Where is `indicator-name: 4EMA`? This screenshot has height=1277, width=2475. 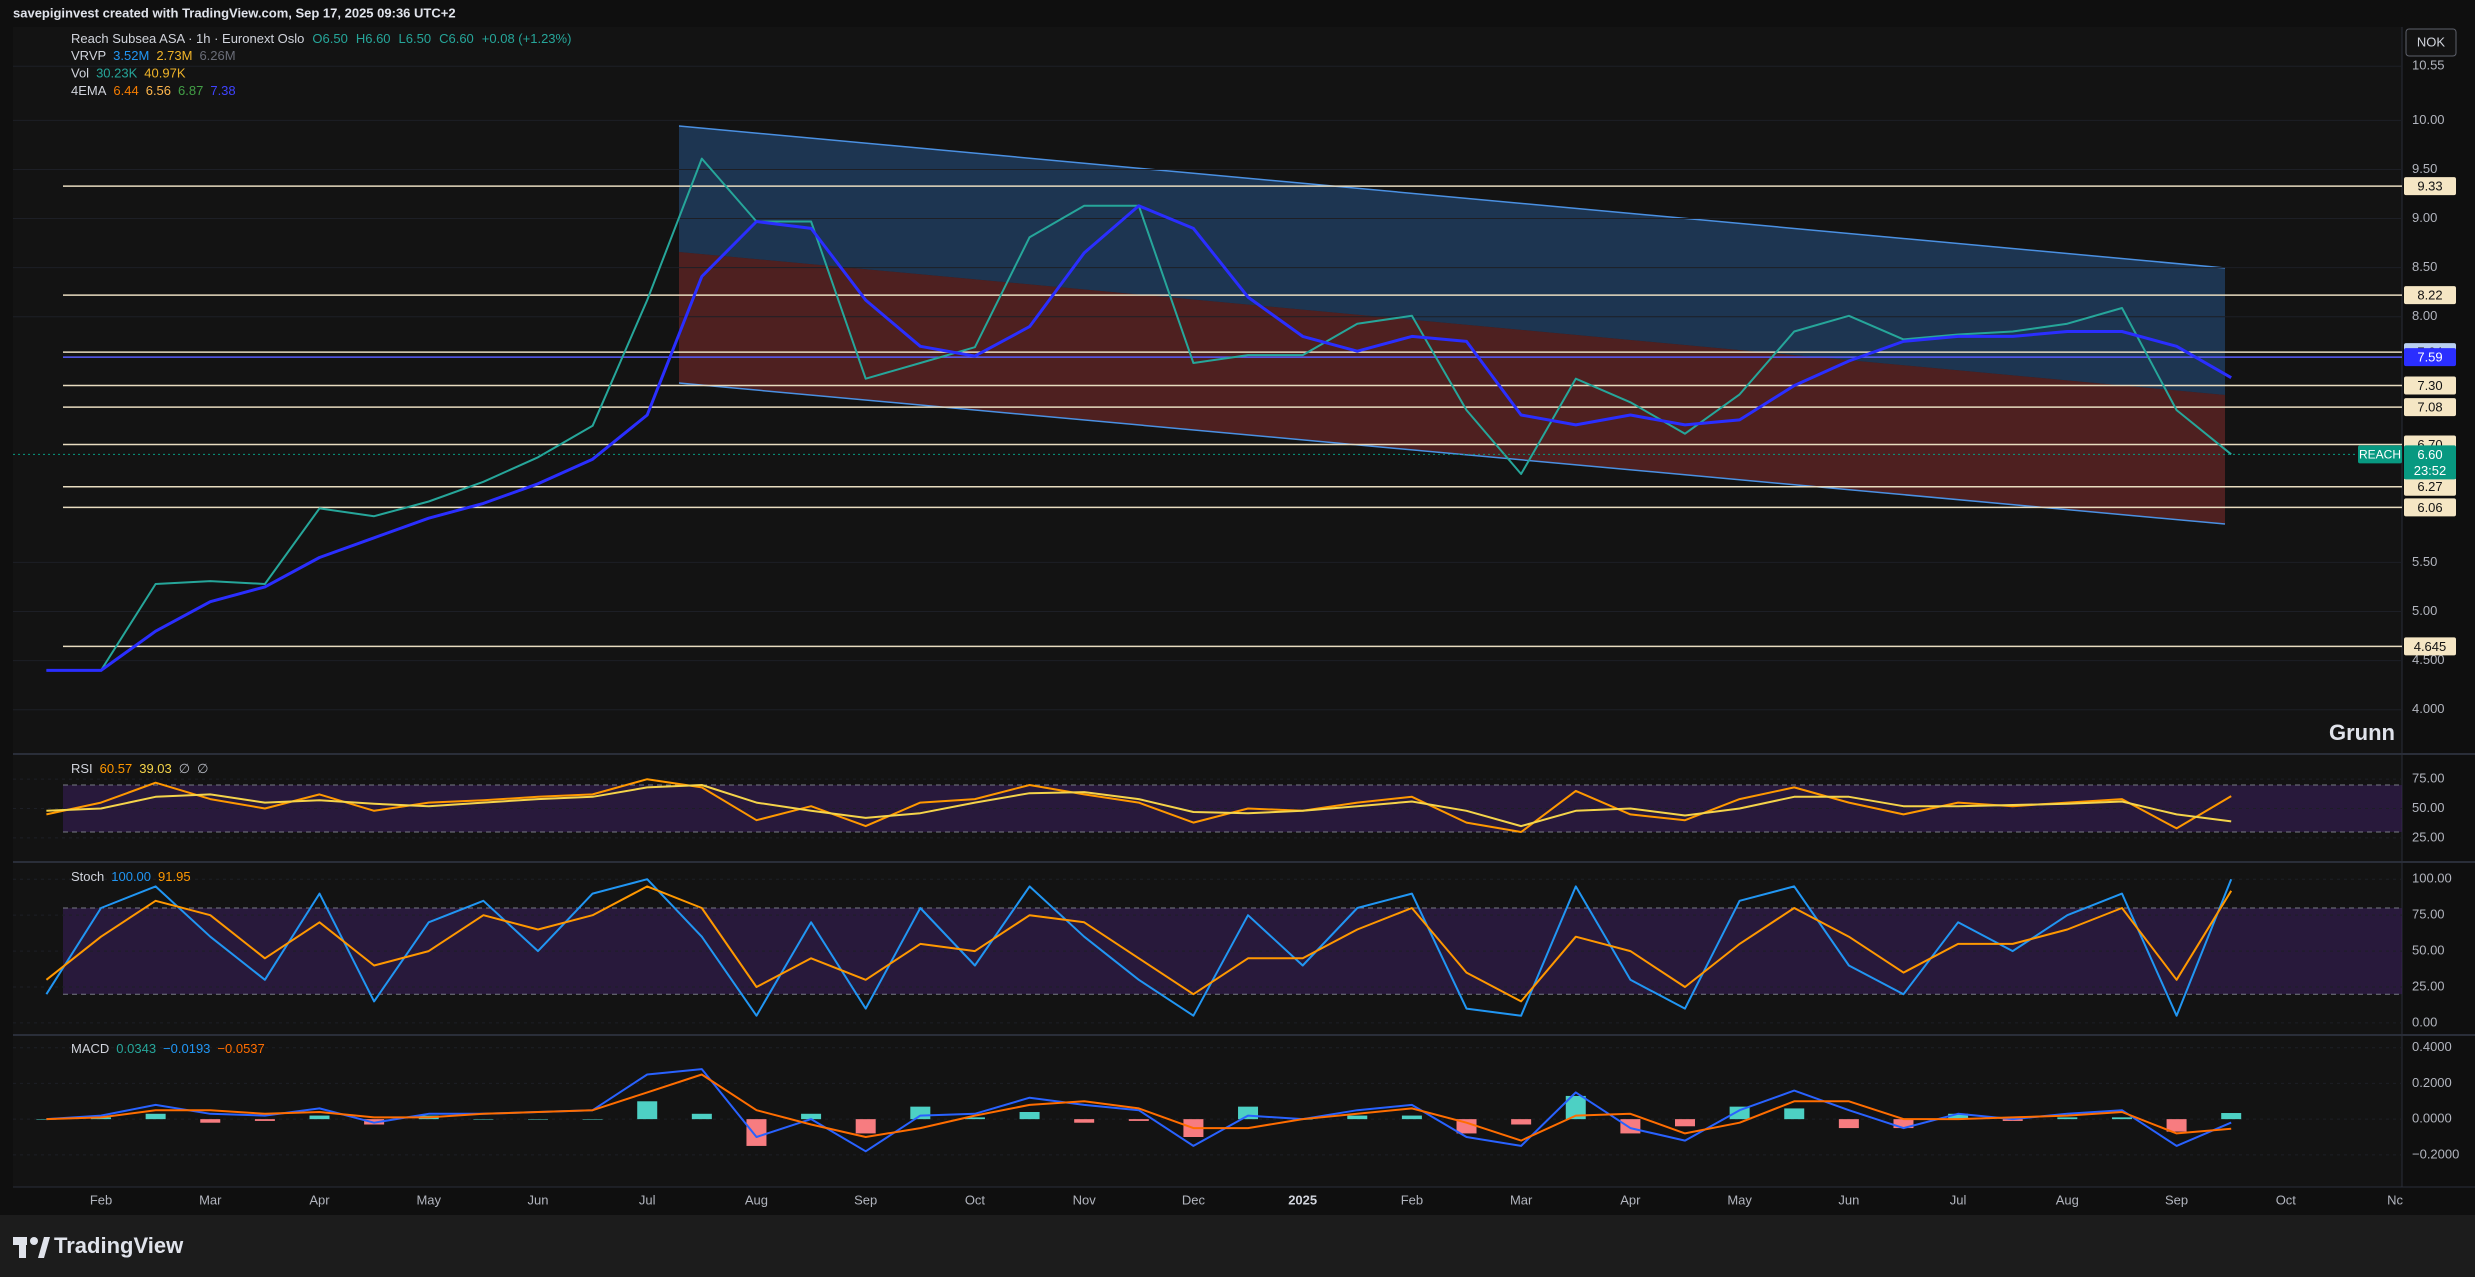
indicator-name: 4EMA is located at coordinates (89, 90).